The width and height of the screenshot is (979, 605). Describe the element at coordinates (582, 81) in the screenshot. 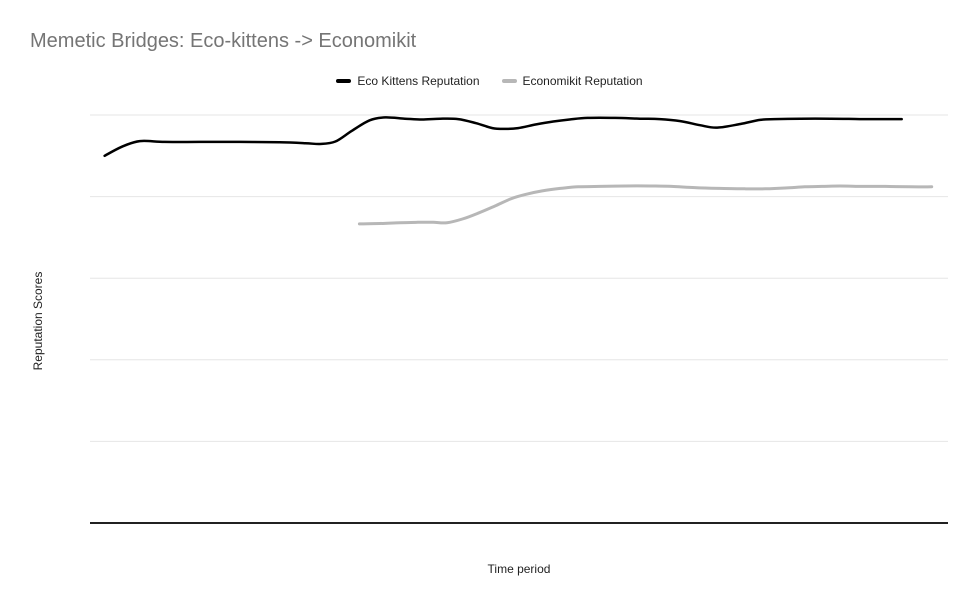

I see `legend-label-economikit: Economikit Reputation` at that location.